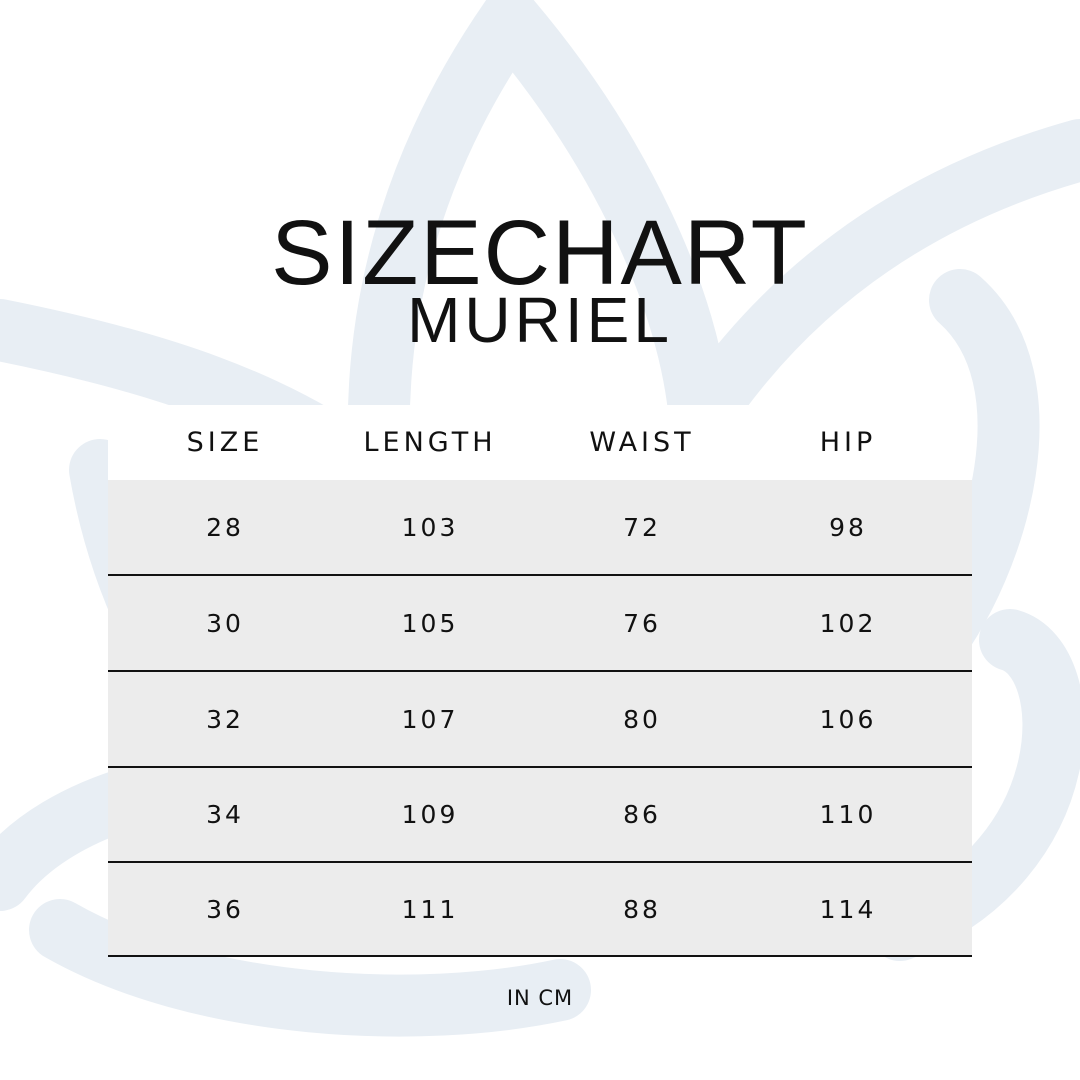  What do you see at coordinates (540, 442) in the screenshot?
I see `table-header: SIZE LENGTH WAIST HIP` at bounding box center [540, 442].